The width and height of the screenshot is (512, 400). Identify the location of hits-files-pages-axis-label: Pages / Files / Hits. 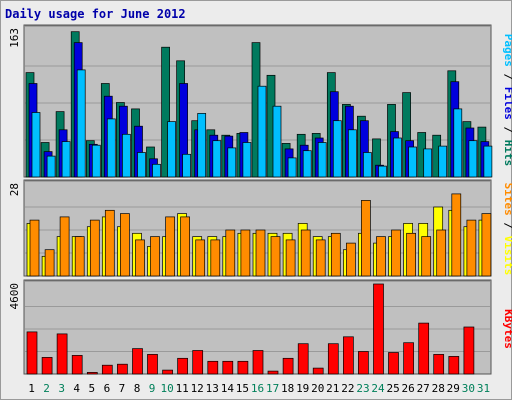
(507, 100).